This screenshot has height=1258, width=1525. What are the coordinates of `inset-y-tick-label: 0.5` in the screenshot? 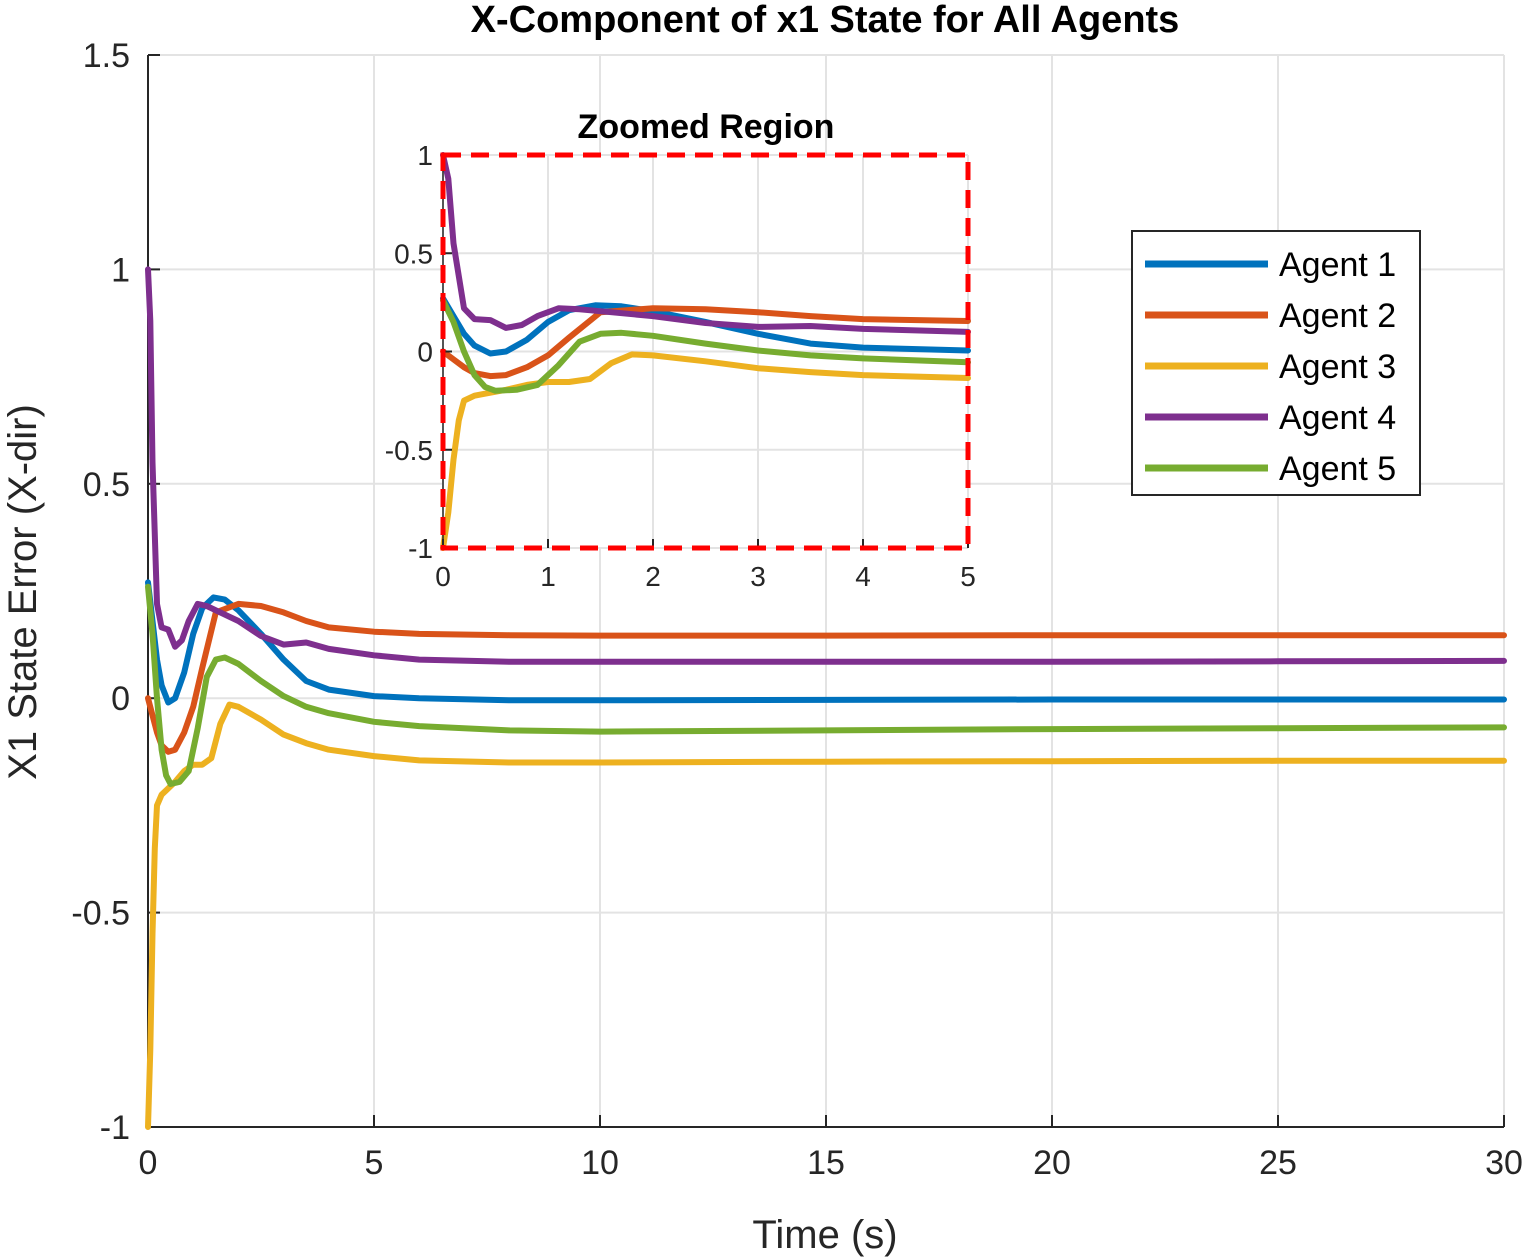 It's located at (413, 253).